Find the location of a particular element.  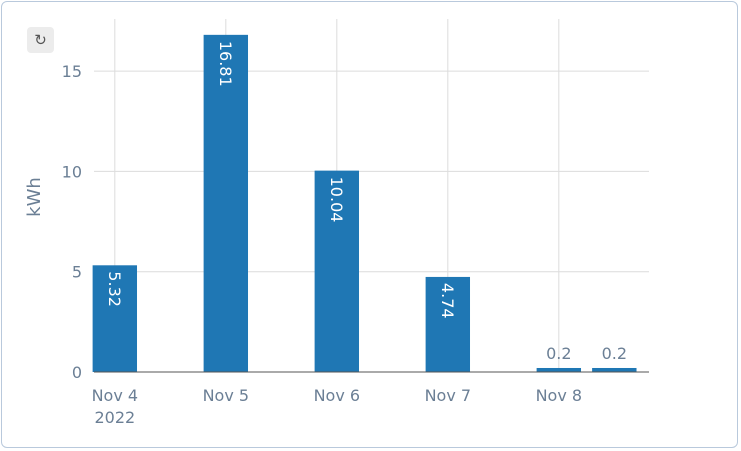

reset-view-button: ↻ is located at coordinates (40, 40).